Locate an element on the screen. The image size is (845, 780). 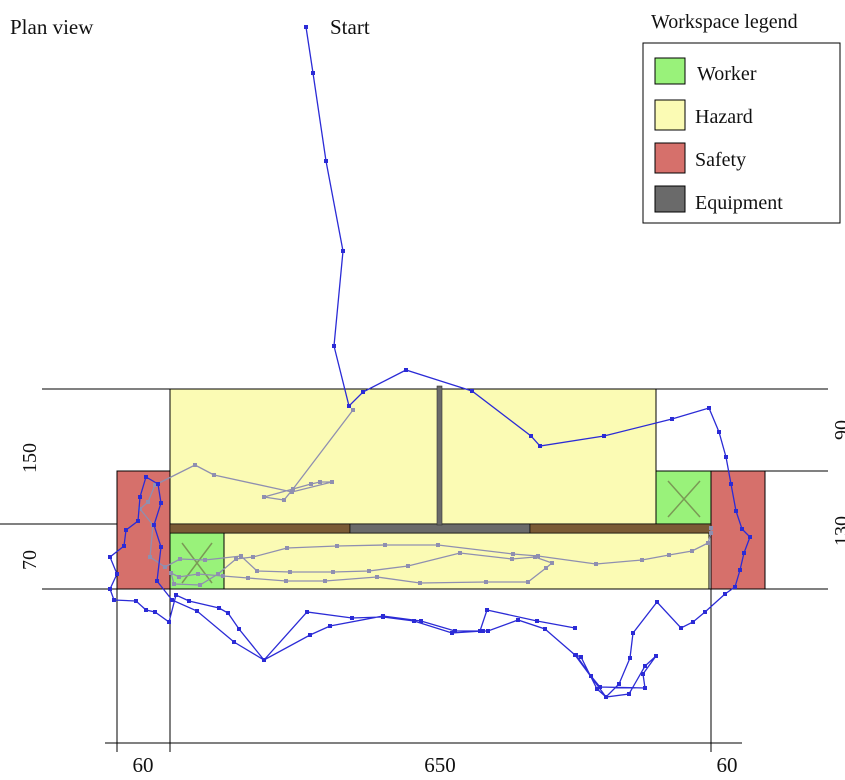
dim-label-left-top: 150 is located at coordinates (30, 458).